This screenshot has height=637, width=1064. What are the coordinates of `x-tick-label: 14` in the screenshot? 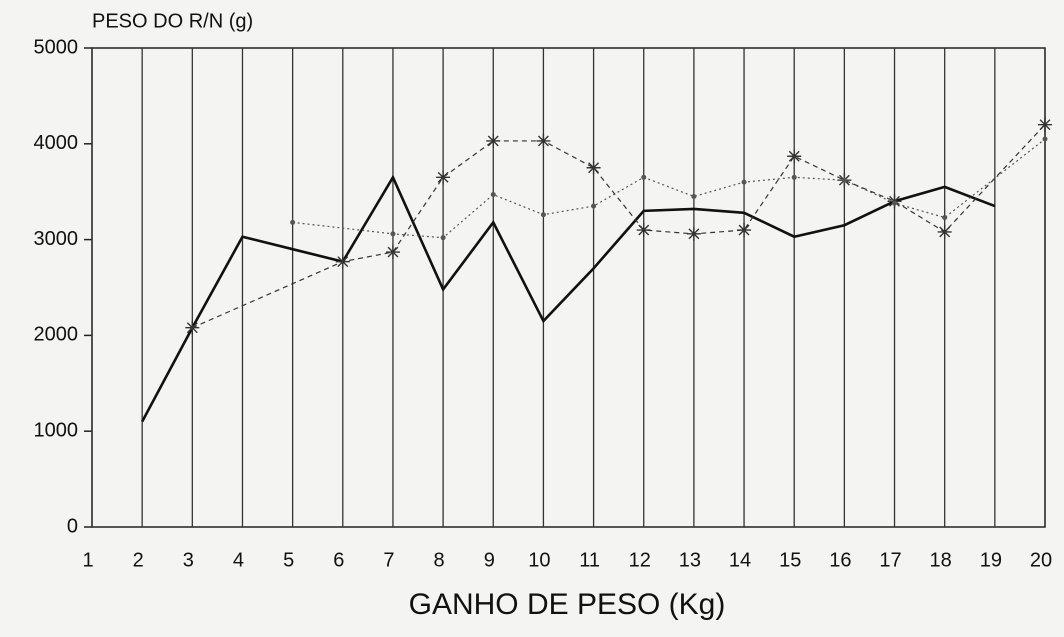 It's located at (740, 560).